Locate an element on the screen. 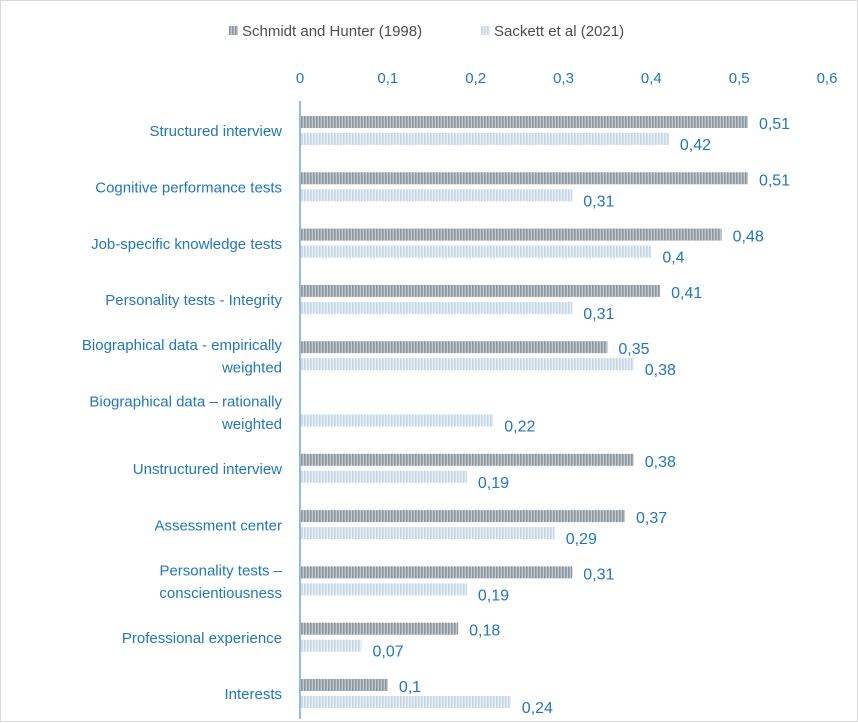 The height and width of the screenshot is (723, 858). value-label-series-1: 0,42 is located at coordinates (695, 145).